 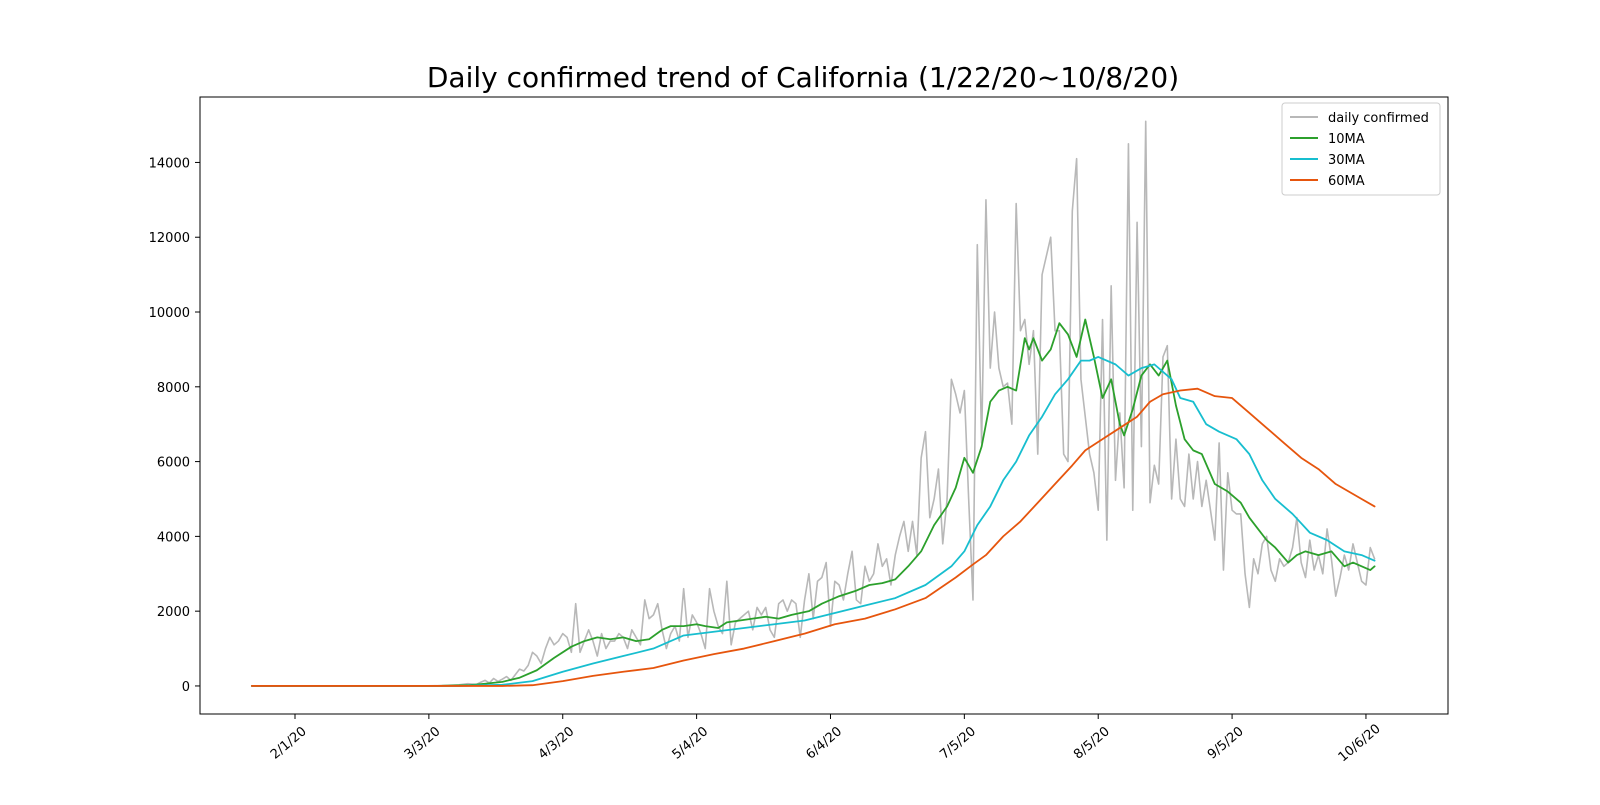 What do you see at coordinates (1092, 743) in the screenshot?
I see `x-tick-label: 8/5/20` at bounding box center [1092, 743].